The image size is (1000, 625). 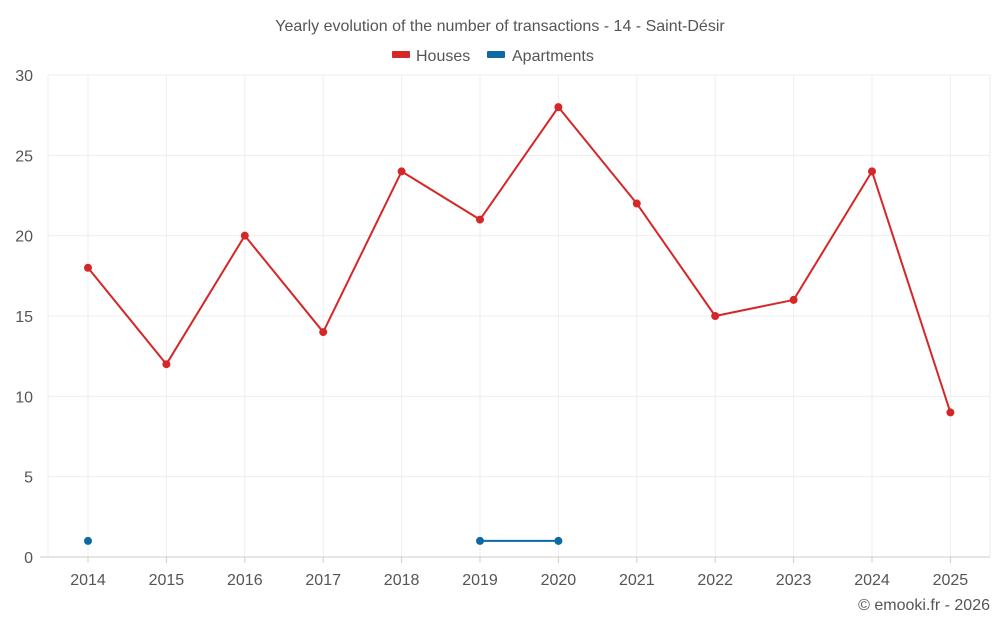 What do you see at coordinates (401, 54) in the screenshot?
I see `legend-swatch-houses` at bounding box center [401, 54].